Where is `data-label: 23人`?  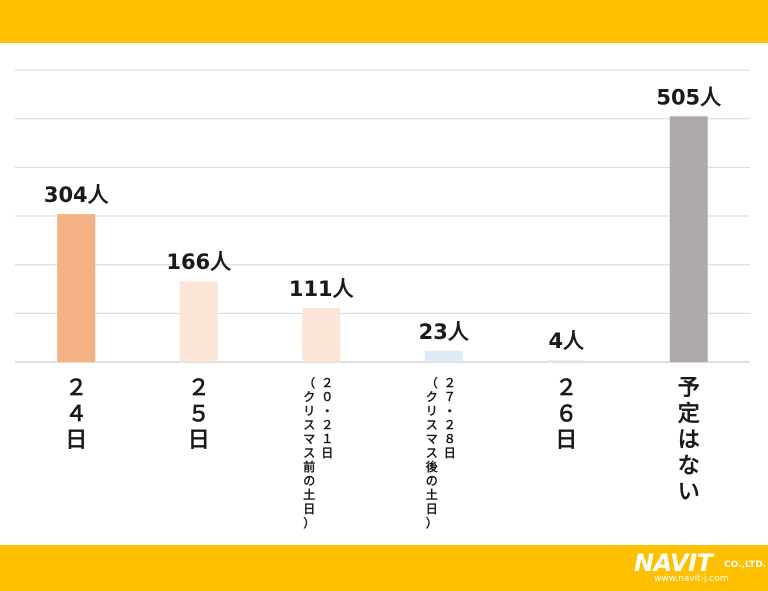
data-label: 23人 is located at coordinates (444, 332).